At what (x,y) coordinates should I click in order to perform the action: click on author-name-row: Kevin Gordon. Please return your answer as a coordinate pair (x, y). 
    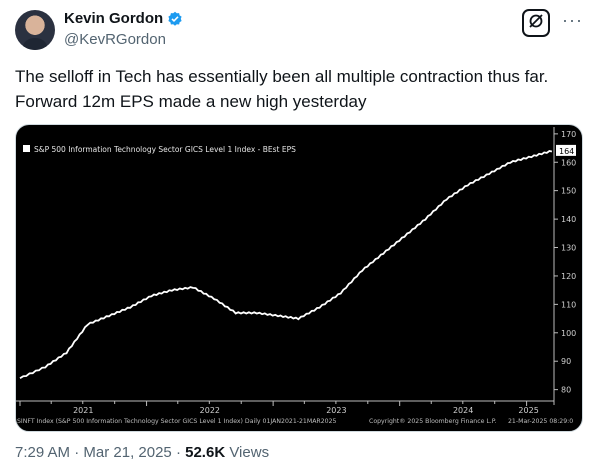
    Looking at the image, I should click on (123, 18).